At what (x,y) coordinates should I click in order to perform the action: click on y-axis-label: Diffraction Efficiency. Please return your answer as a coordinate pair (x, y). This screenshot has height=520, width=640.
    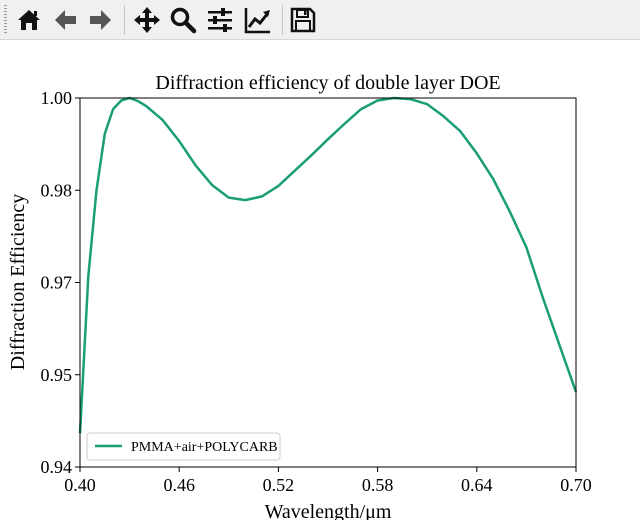
    Looking at the image, I should click on (18, 282).